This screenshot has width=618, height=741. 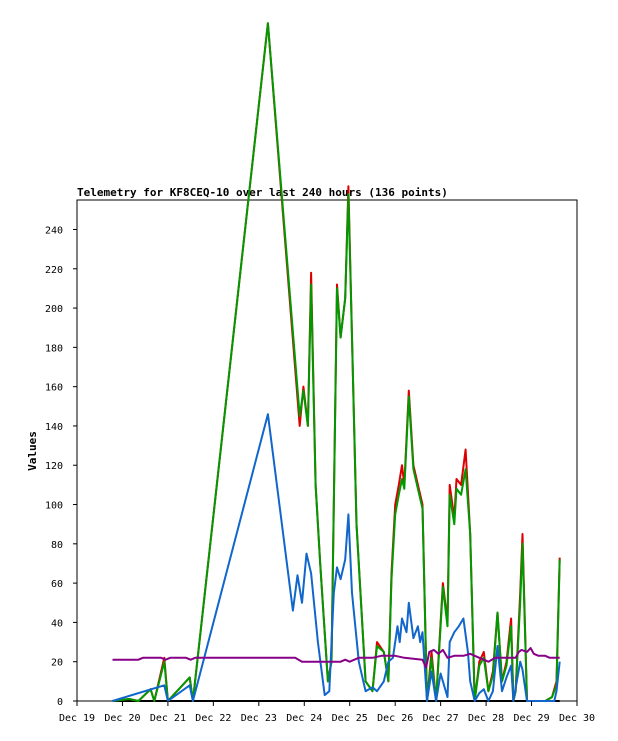 I want to click on x-tick-label: Dec 21, so click(x=168, y=718).